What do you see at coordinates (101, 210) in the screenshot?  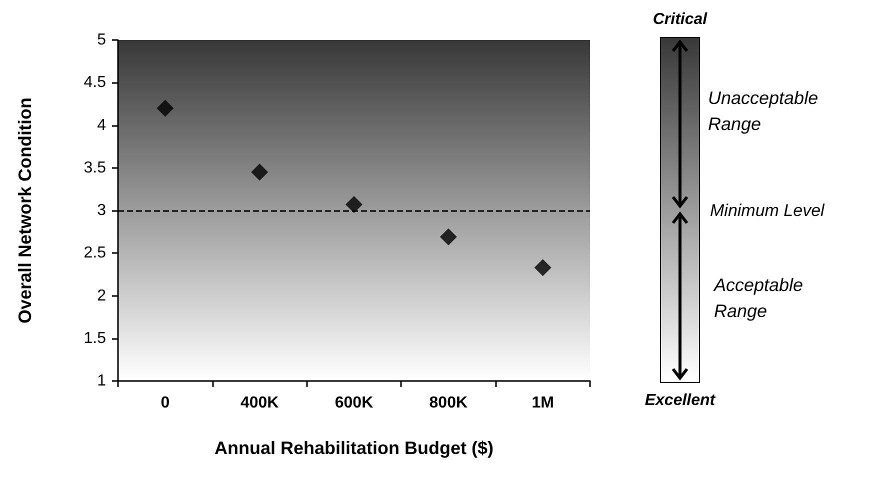 I see `y-tick-label: 3` at bounding box center [101, 210].